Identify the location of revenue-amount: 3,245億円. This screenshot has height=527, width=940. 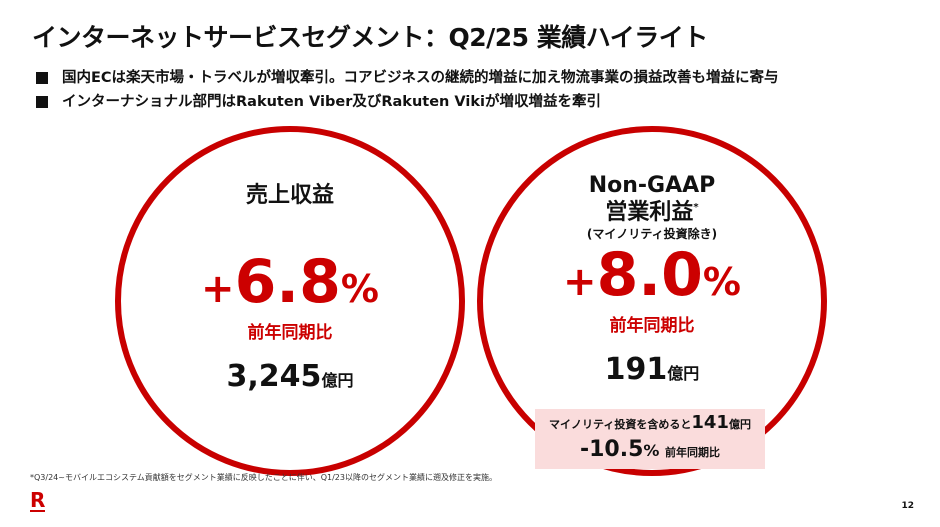
(290, 379).